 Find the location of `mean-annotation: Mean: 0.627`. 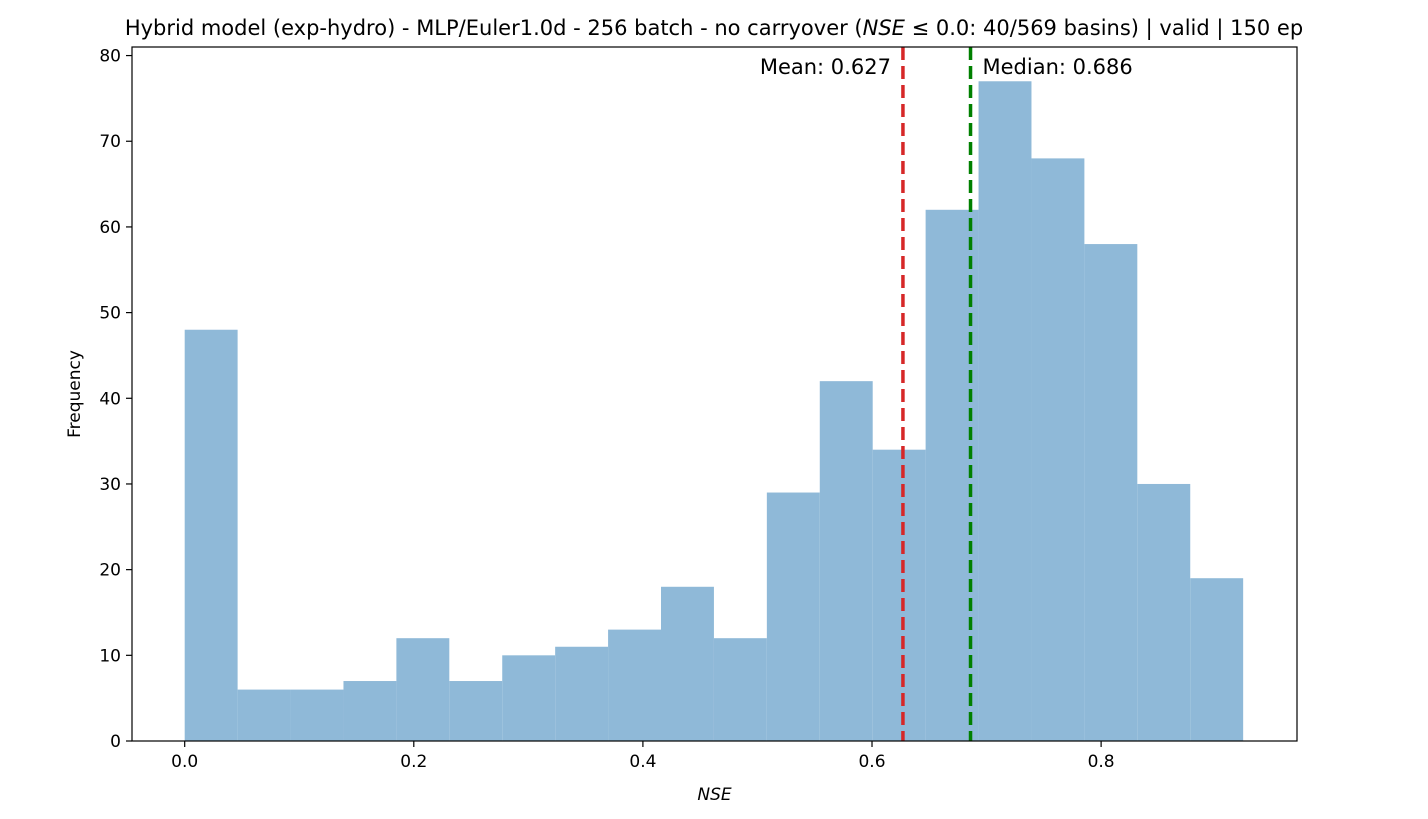

mean-annotation: Mean: 0.627 is located at coordinates (825, 67).